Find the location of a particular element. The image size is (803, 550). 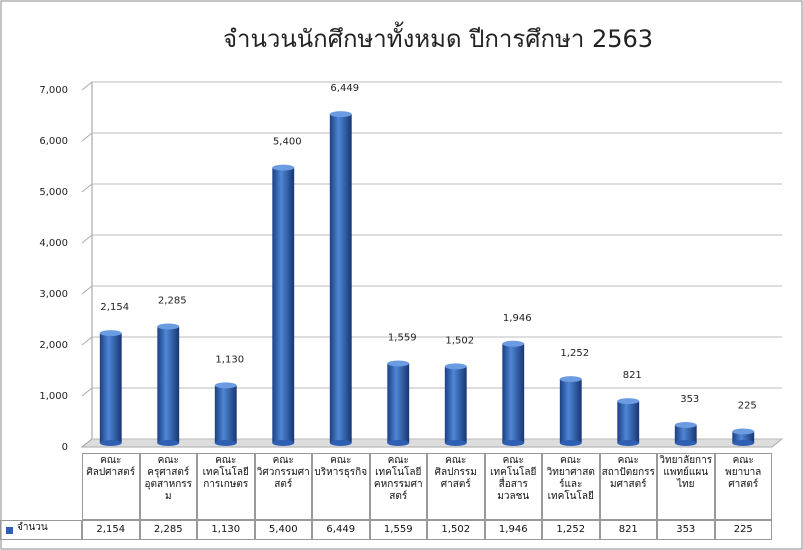

table-value: 6,449 is located at coordinates (341, 530).